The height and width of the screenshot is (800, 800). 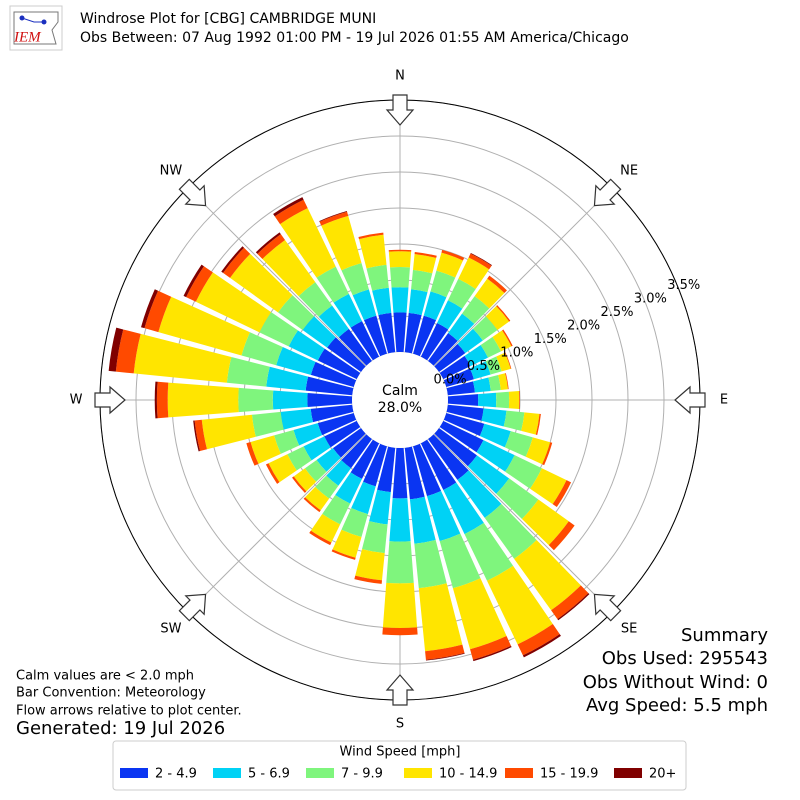 I want to click on note: Calm values are < 2.0 mph, so click(x=105, y=676).